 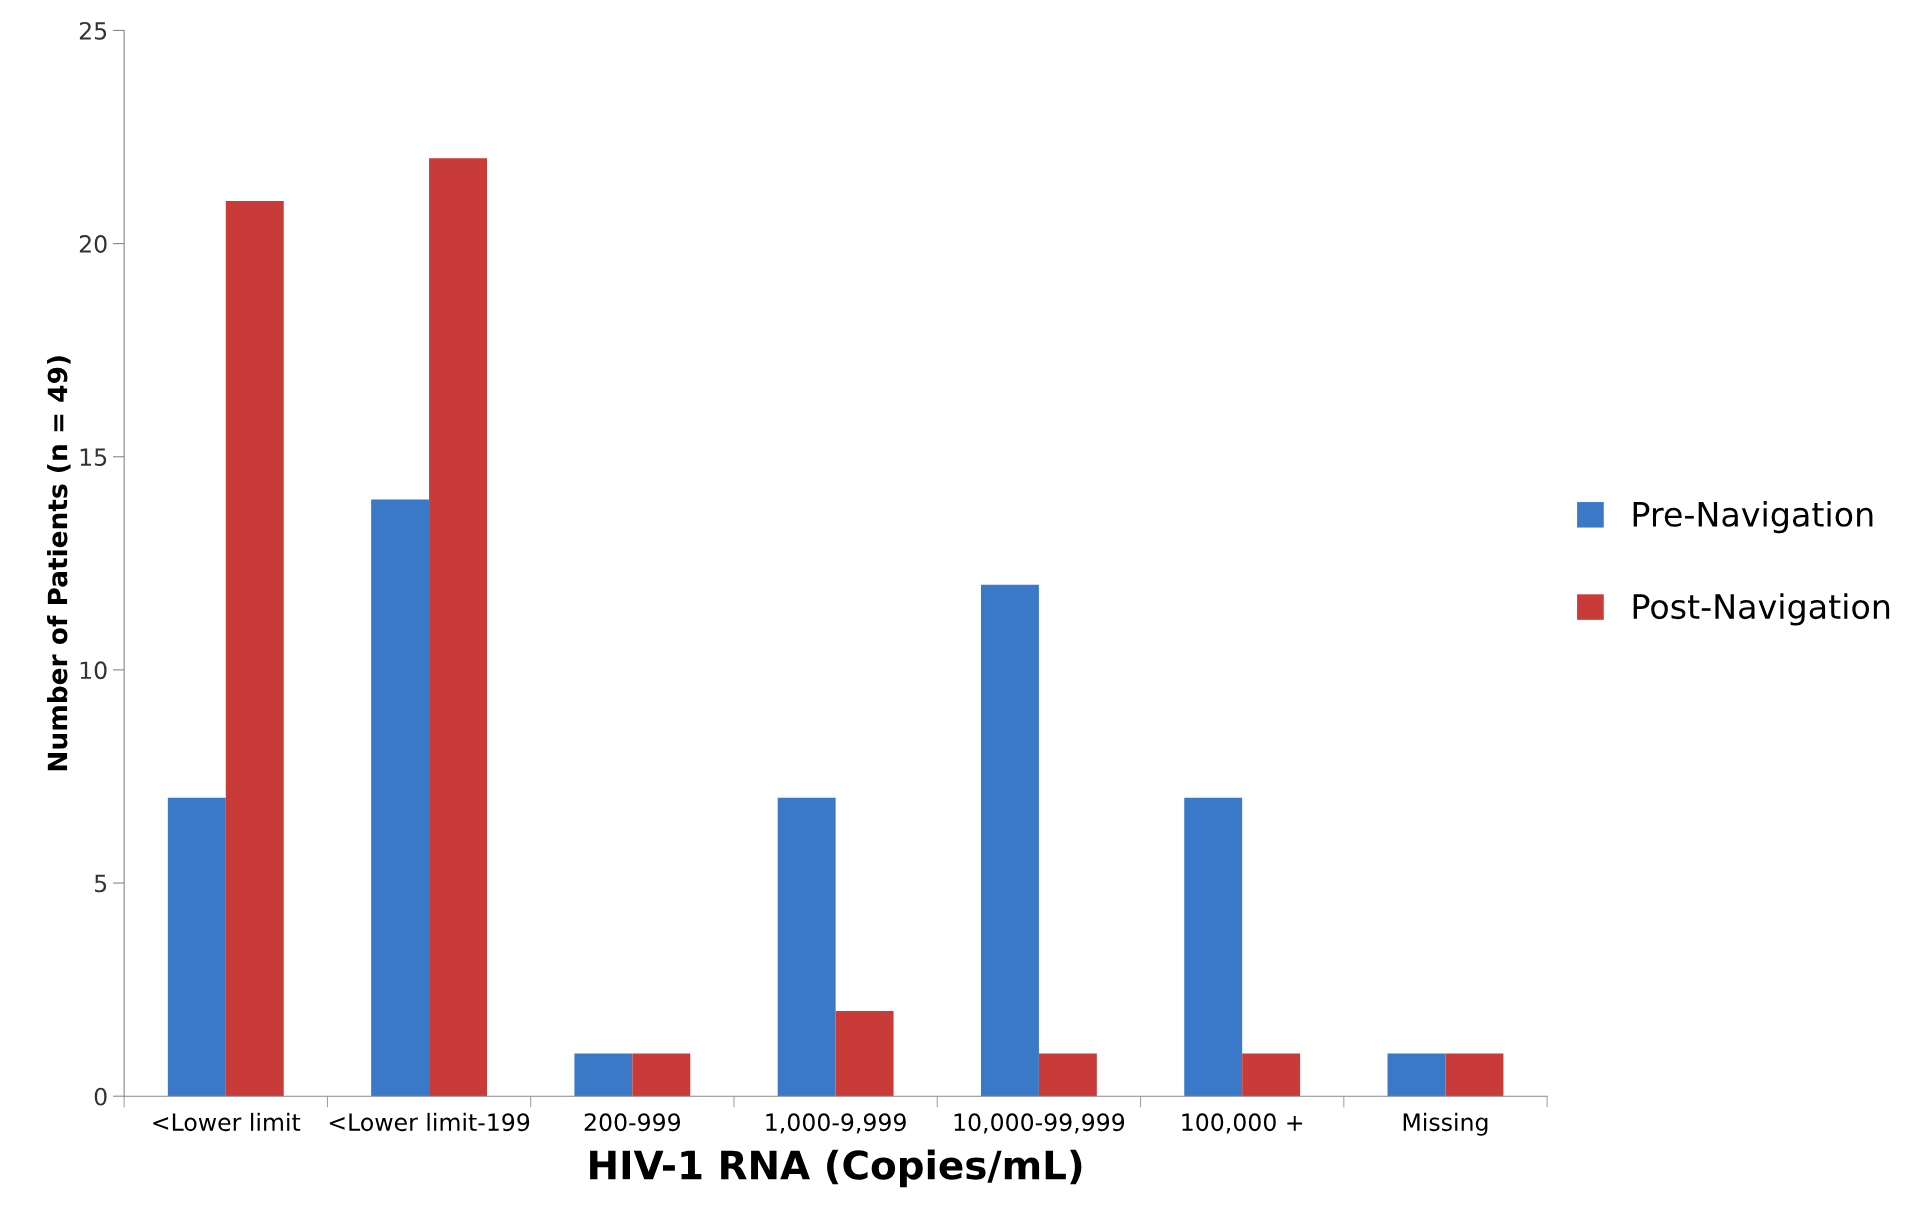 I want to click on legend-label: Post-Navigation, so click(x=1761, y=609).